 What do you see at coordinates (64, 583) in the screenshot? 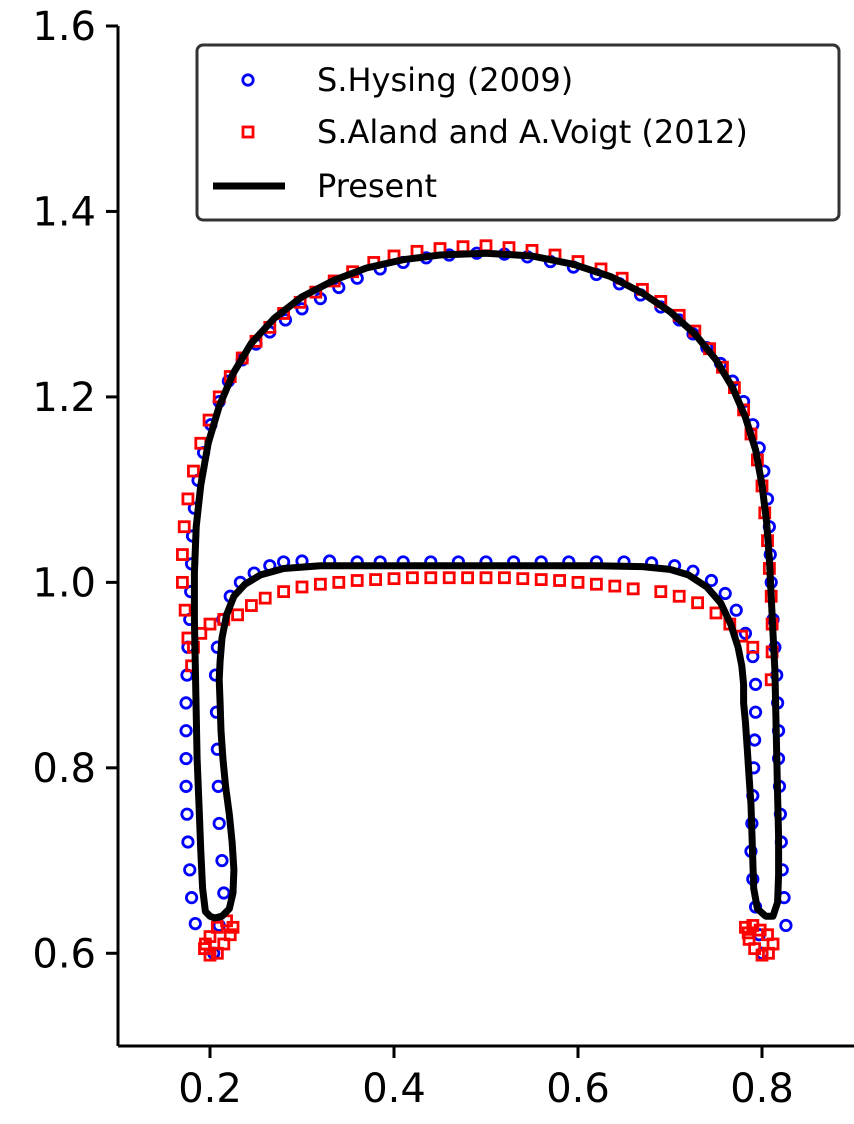
I see `y-tick-label: 1.0` at bounding box center [64, 583].